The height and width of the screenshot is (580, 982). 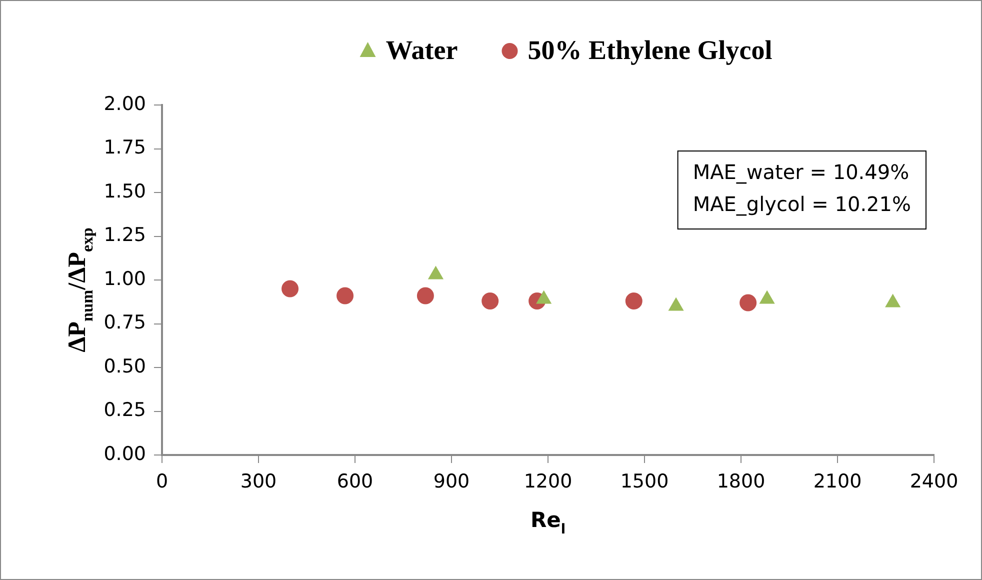 What do you see at coordinates (162, 481) in the screenshot?
I see `x-tick-label: 0` at bounding box center [162, 481].